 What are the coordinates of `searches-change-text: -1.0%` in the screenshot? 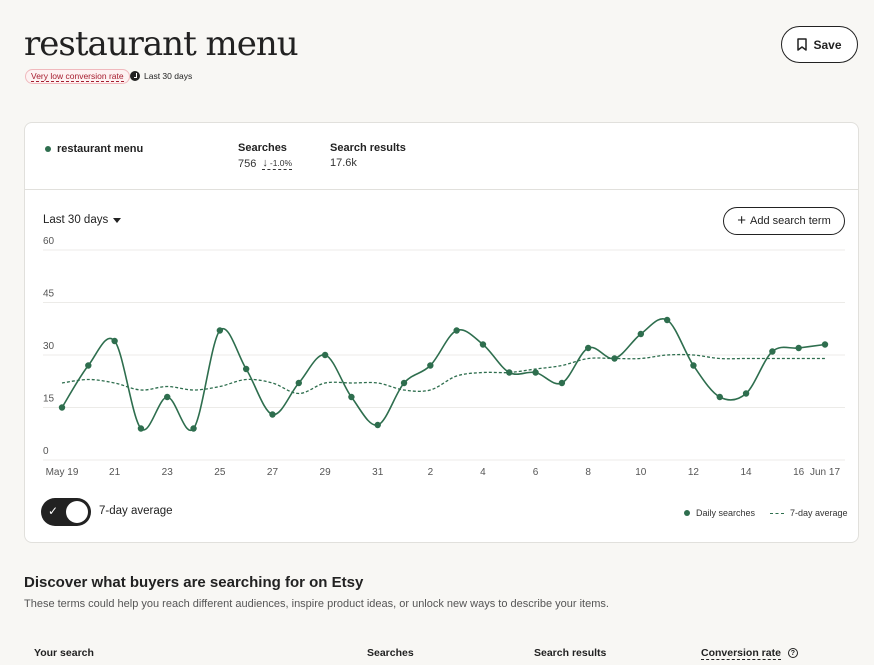 It's located at (281, 163).